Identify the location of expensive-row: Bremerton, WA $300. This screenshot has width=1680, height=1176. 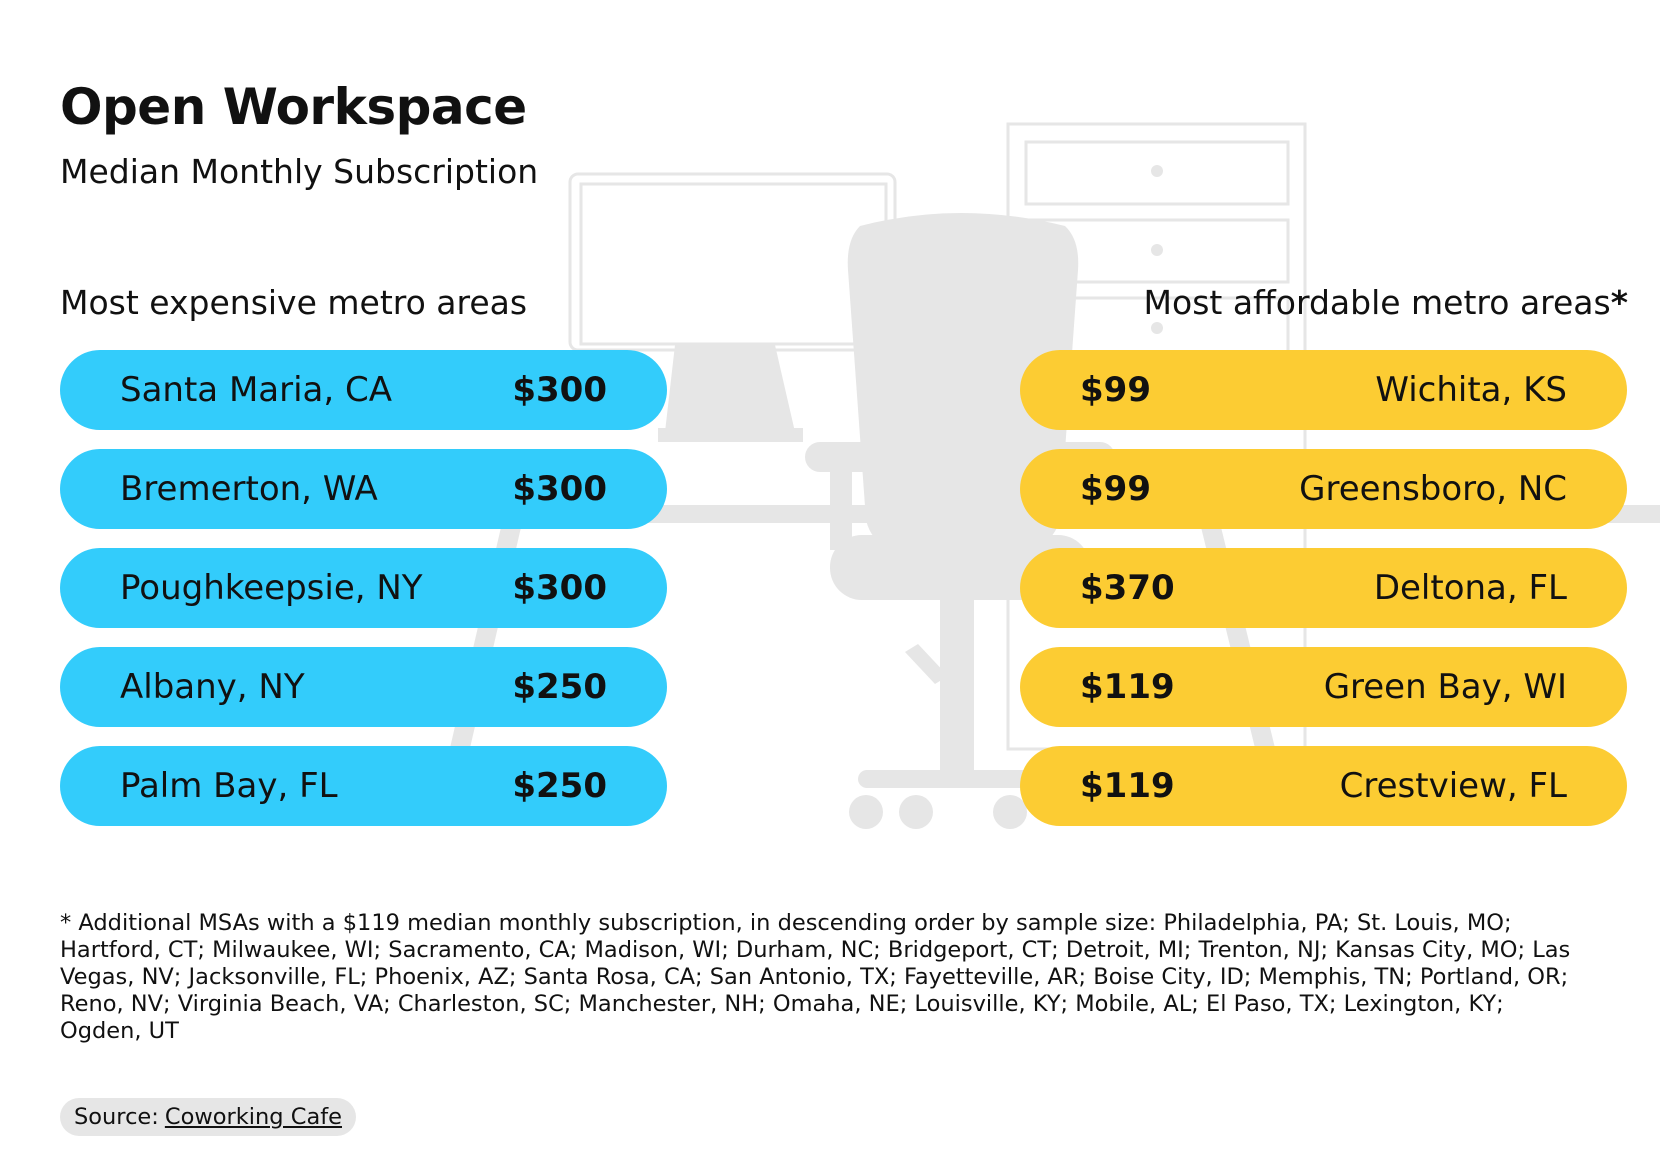
(363, 489).